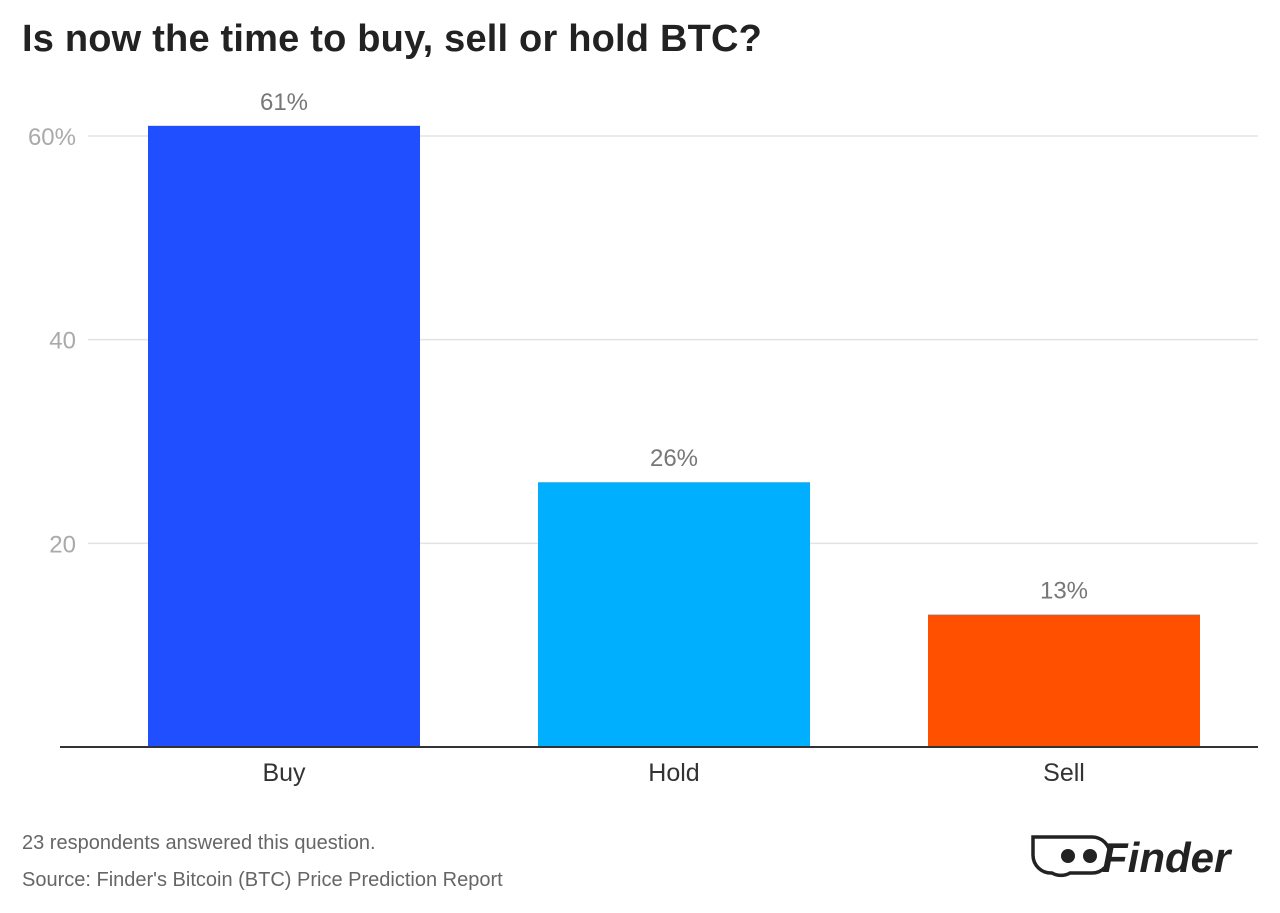 This screenshot has height=913, width=1280. What do you see at coordinates (199, 843) in the screenshot?
I see `respondents-note: 23 respondents answered this question.` at bounding box center [199, 843].